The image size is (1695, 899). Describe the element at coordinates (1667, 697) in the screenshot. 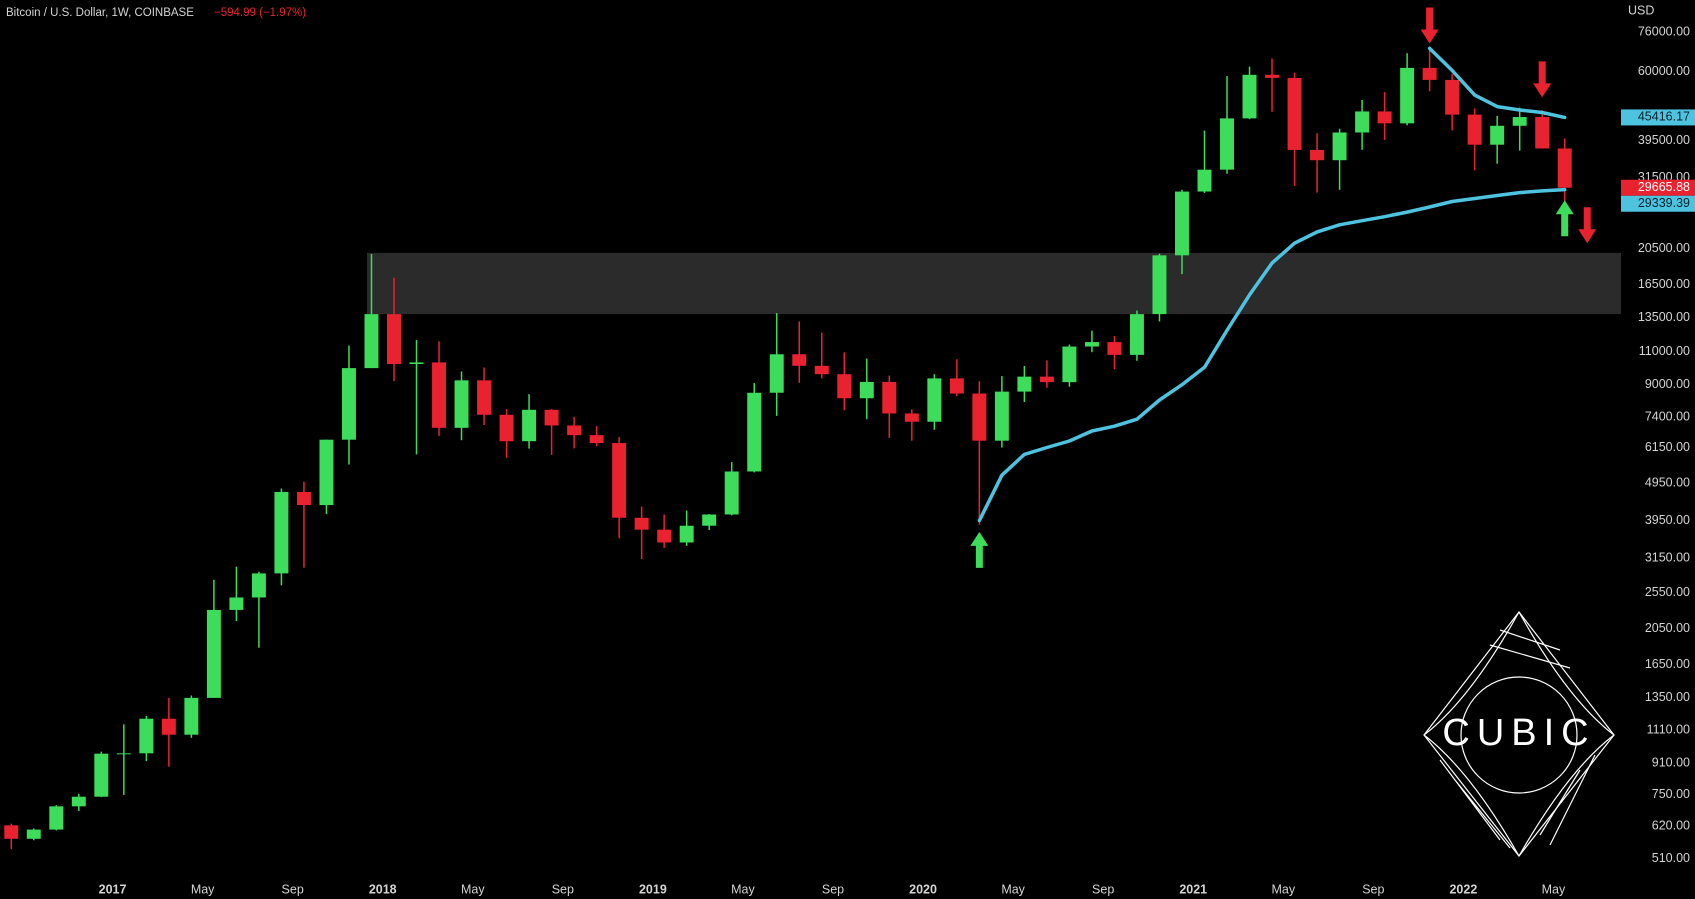

I see `y-tick-label: 1350.00` at that location.